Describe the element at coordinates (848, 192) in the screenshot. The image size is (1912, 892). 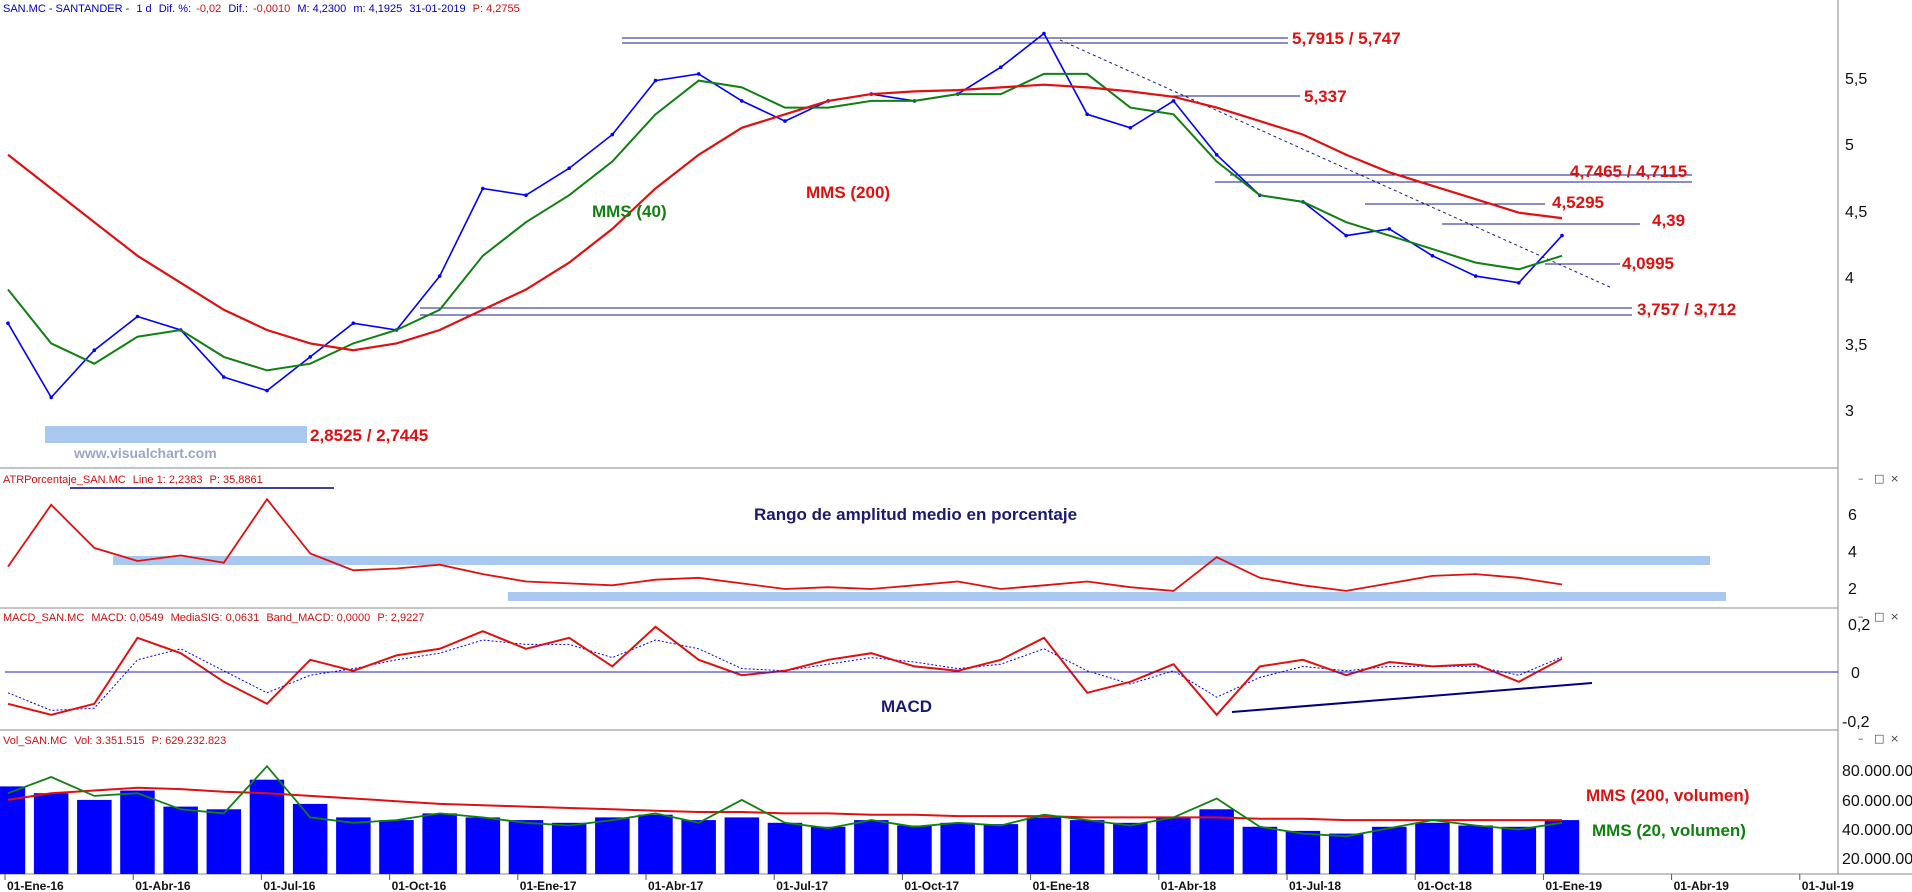
I see `mms200-label: MMS (200)` at that location.